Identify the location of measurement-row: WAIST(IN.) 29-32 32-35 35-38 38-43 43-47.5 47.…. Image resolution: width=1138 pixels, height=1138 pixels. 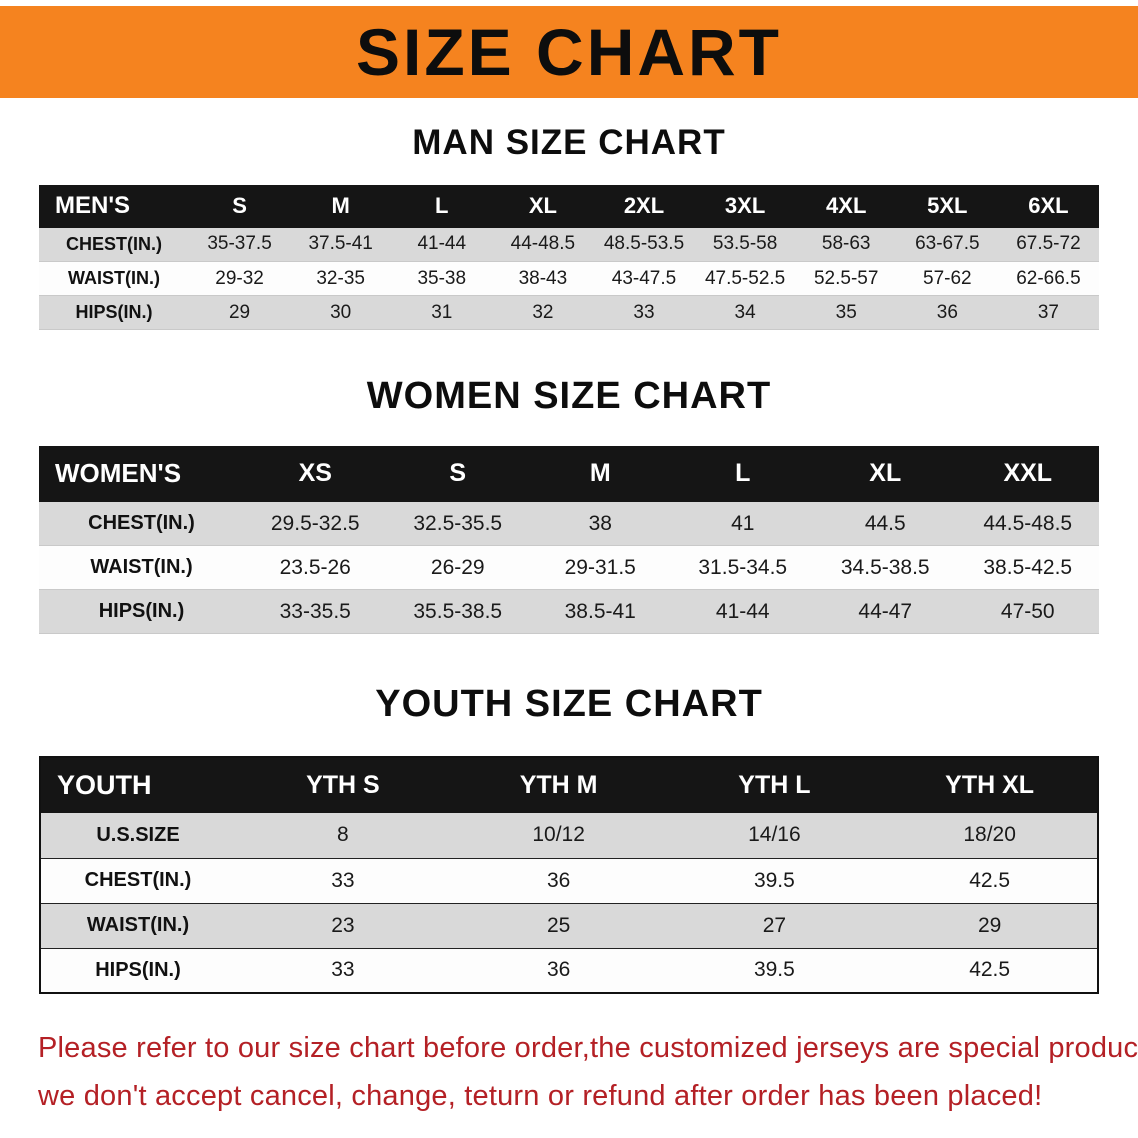
(569, 278).